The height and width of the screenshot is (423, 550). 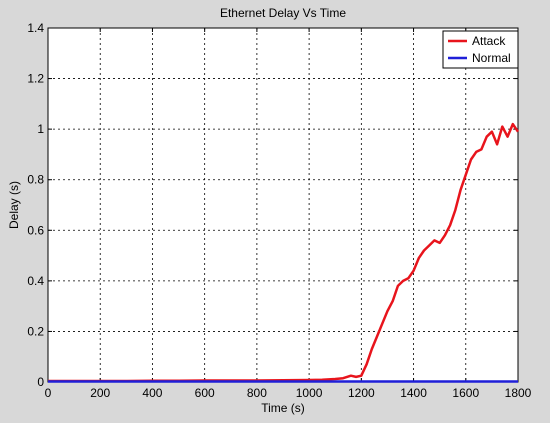 What do you see at coordinates (35, 230) in the screenshot?
I see `y-tick-label: 0.6` at bounding box center [35, 230].